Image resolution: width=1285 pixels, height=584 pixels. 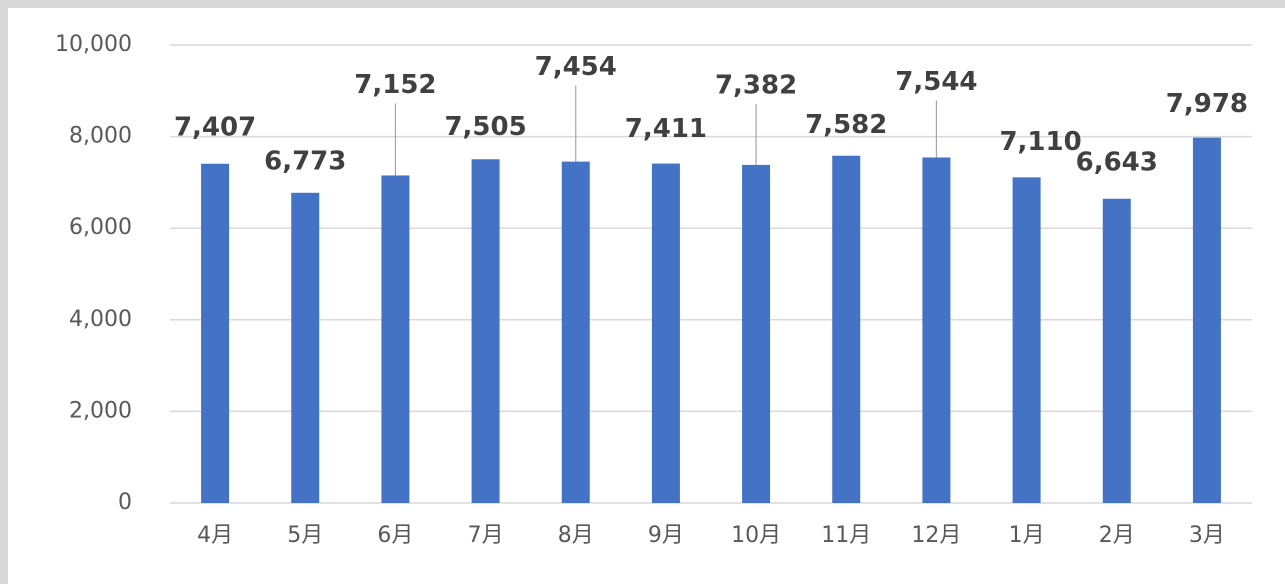 I want to click on y-tick-label: 0, so click(x=125, y=502).